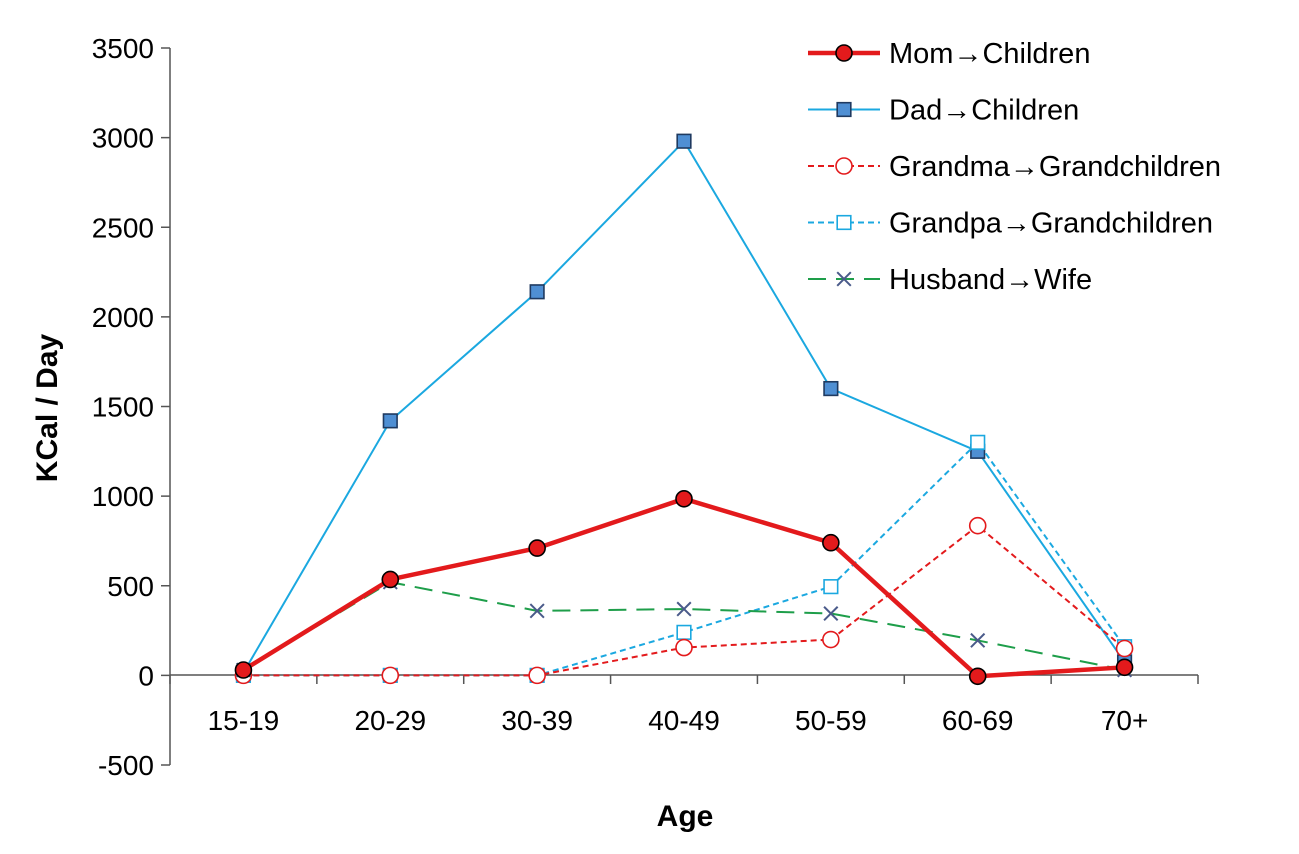 The width and height of the screenshot is (1299, 854). I want to click on legend-item: Dad→Children, so click(943, 111).